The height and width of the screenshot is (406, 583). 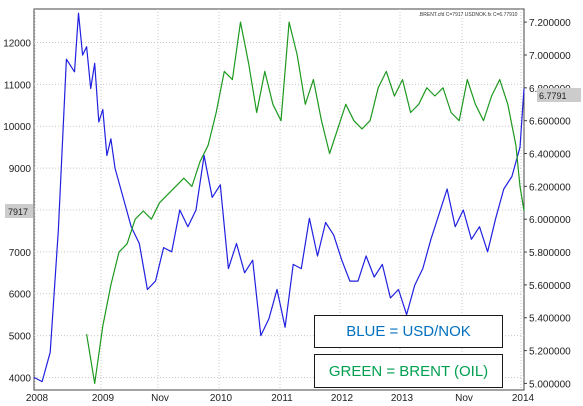 I want to click on x-tick-label: 2014, so click(x=523, y=398).